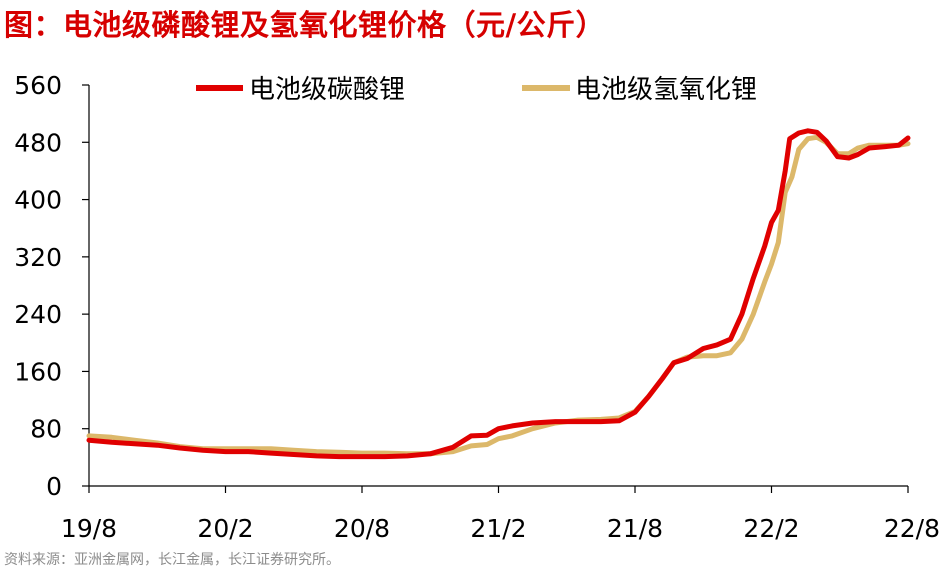  Describe the element at coordinates (38, 371) in the screenshot. I see `y-tick-label: 160` at that location.